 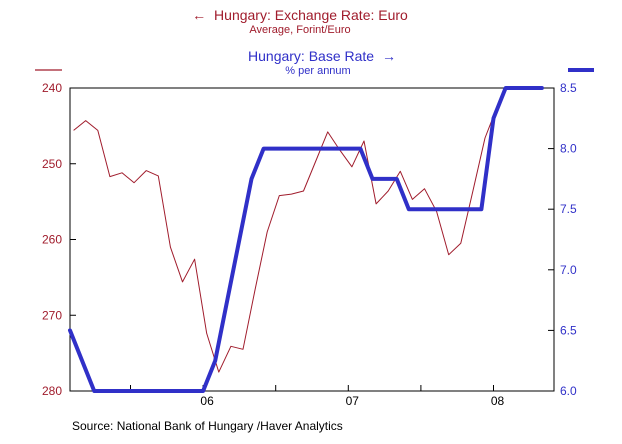 I want to click on right-tick-label: 6.0, so click(x=568, y=391).